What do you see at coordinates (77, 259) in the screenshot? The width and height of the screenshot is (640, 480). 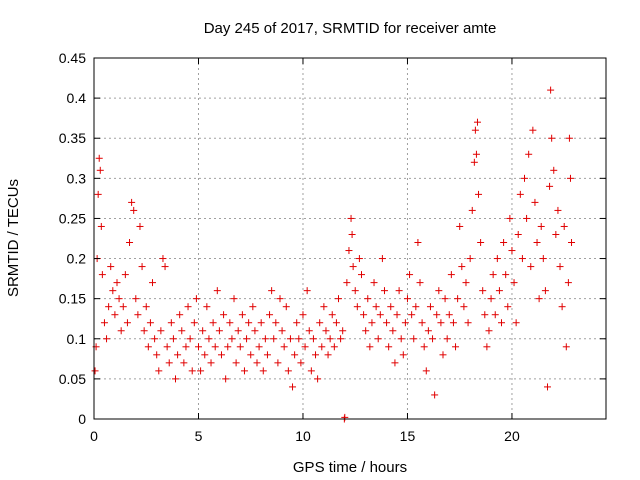 I see `y-tick-label: 0.2` at bounding box center [77, 259].